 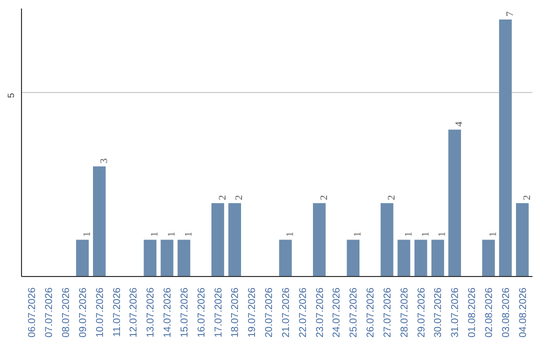 What do you see at coordinates (506, 312) in the screenshot?
I see `x-tick-label: 03.08.2026` at bounding box center [506, 312].